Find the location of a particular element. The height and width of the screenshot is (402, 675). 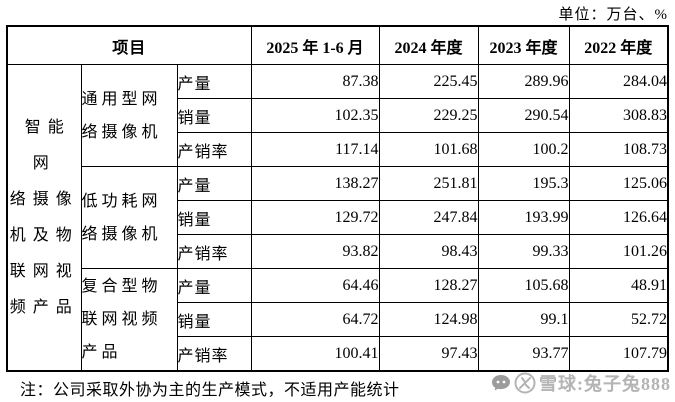

value-cell: 98.43 is located at coordinates (428, 251).